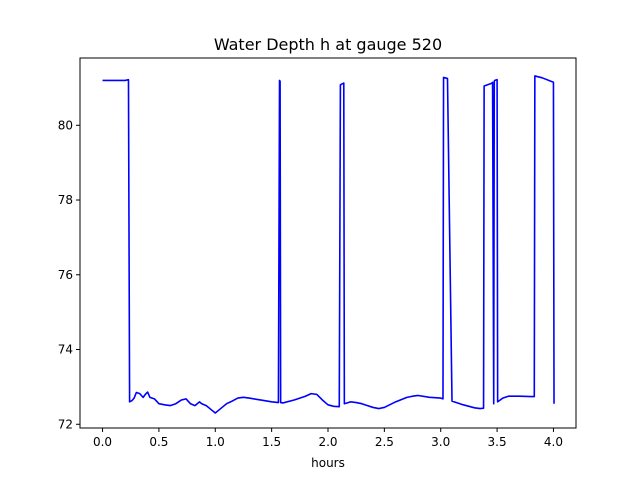 This screenshot has height=480, width=640. I want to click on x-tick-label: 2.5, so click(384, 442).